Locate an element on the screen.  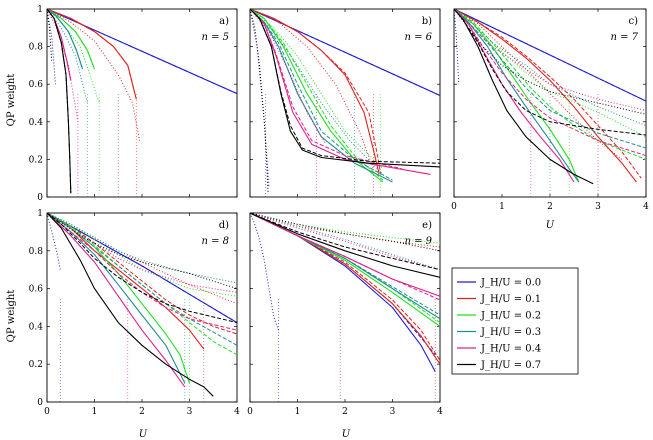
panel-c: 0 1 2 3 4 c) n = 7 is located at coordinates (550, 110).